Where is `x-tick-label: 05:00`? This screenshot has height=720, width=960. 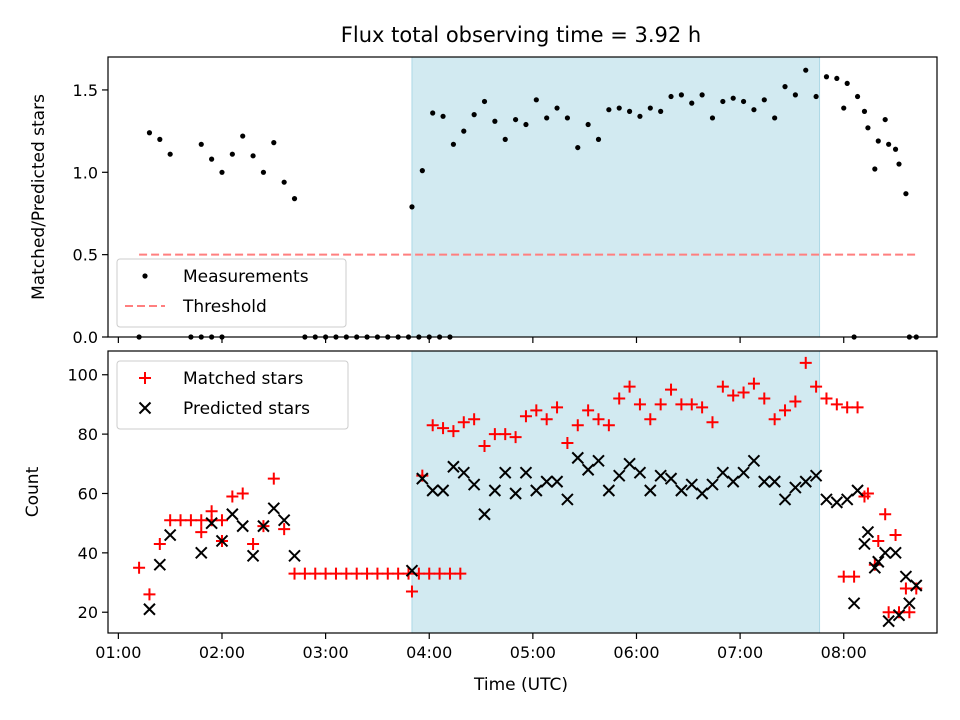
x-tick-label: 05:00 is located at coordinates (533, 652).